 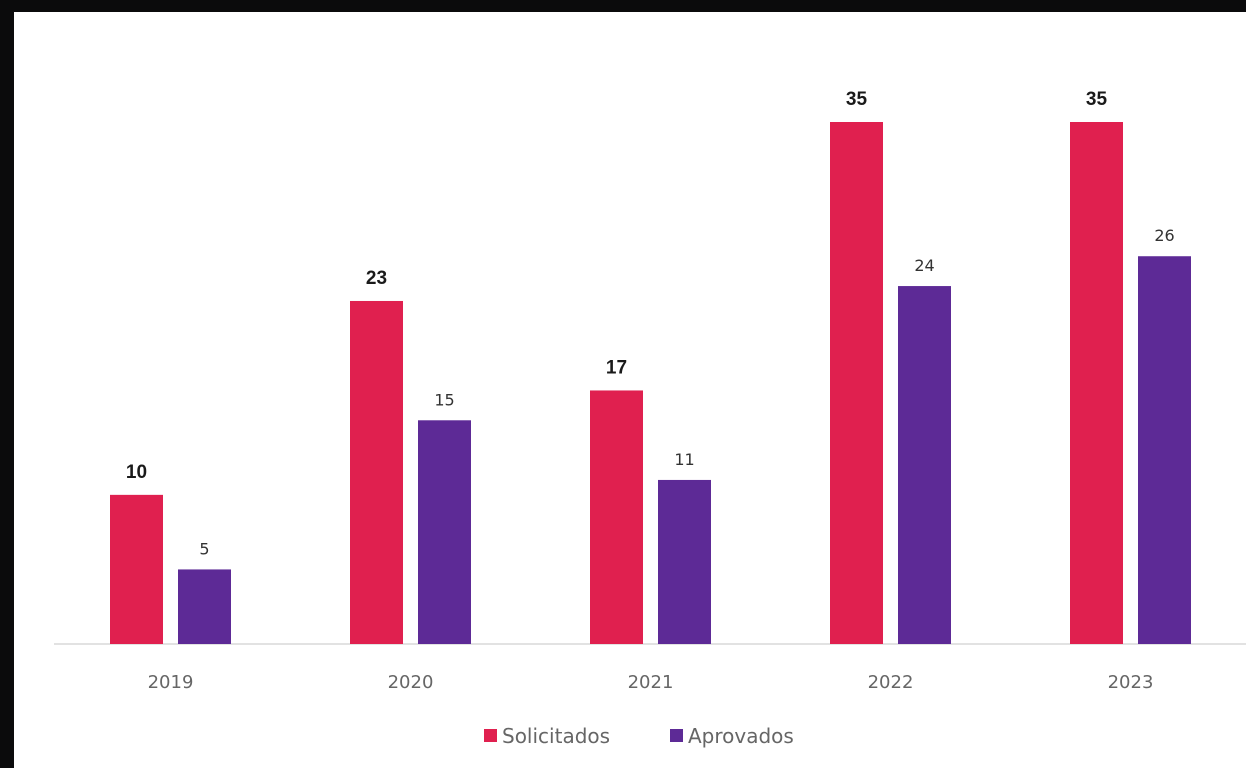 What do you see at coordinates (204, 606) in the screenshot?
I see `bar-aprovados-2019` at bounding box center [204, 606].